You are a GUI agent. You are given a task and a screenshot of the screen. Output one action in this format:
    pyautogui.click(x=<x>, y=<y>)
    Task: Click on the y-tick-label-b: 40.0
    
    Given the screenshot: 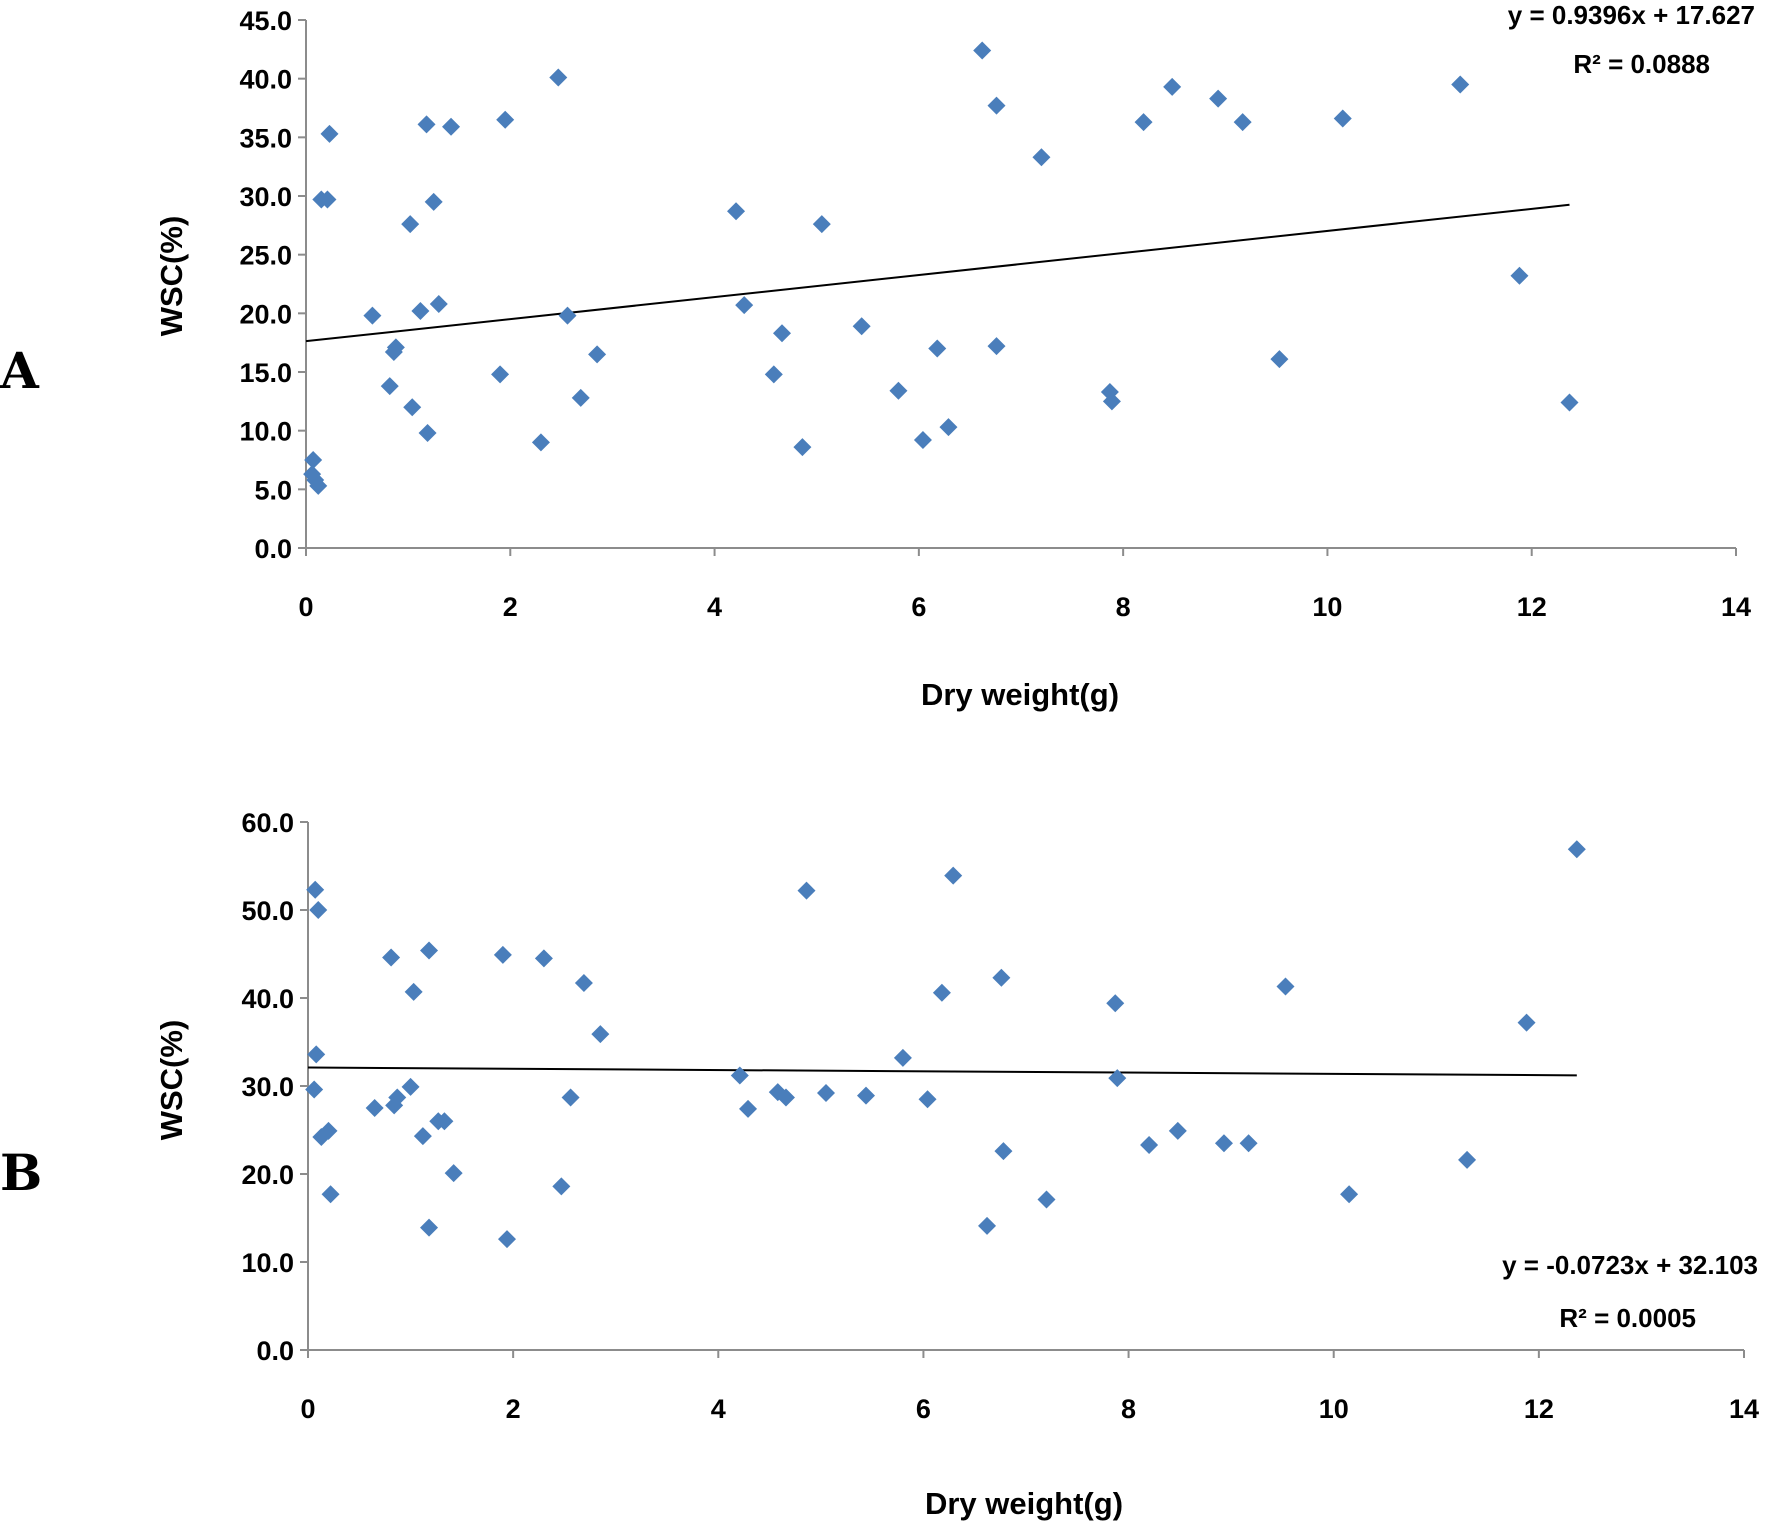 What is the action you would take?
    pyautogui.click(x=267, y=999)
    